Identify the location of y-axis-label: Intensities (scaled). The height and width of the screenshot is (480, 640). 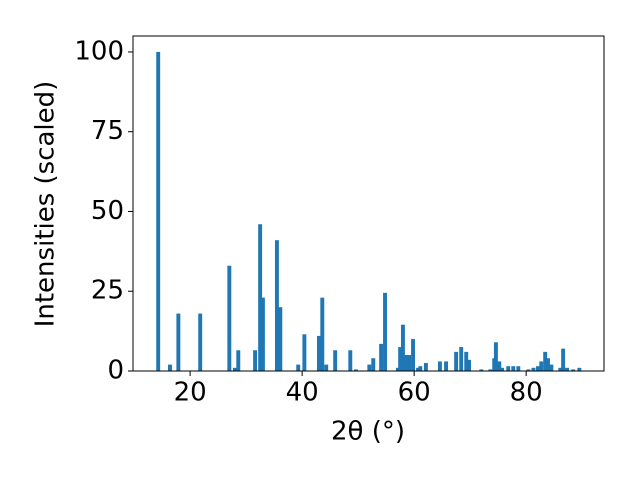
(46, 204).